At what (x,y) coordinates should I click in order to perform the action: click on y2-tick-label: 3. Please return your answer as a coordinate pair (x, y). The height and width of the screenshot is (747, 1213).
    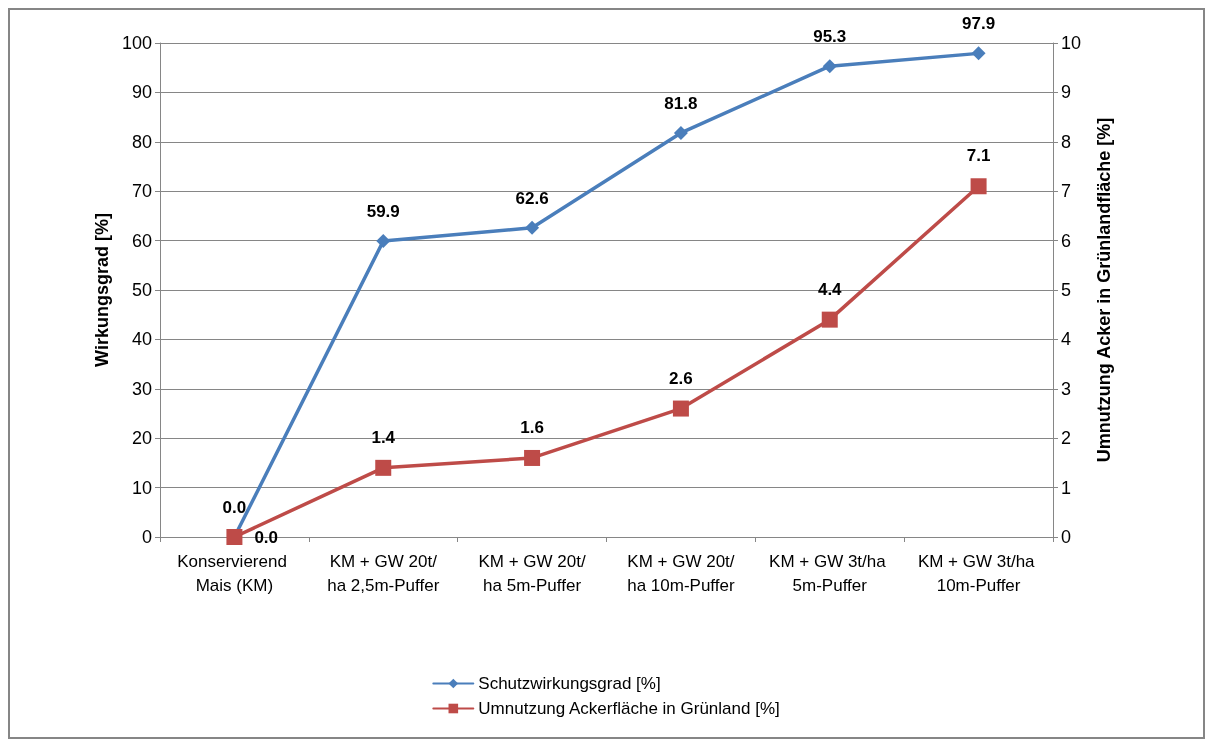
    Looking at the image, I should click on (1066, 388).